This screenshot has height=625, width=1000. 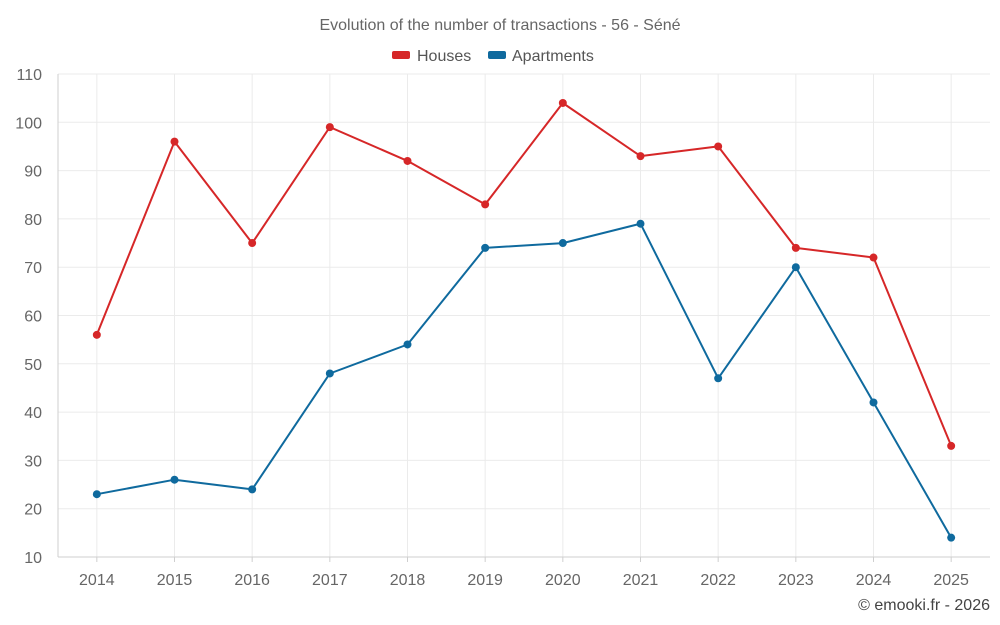 I want to click on data-point-houses-2020, so click(x=562, y=102).